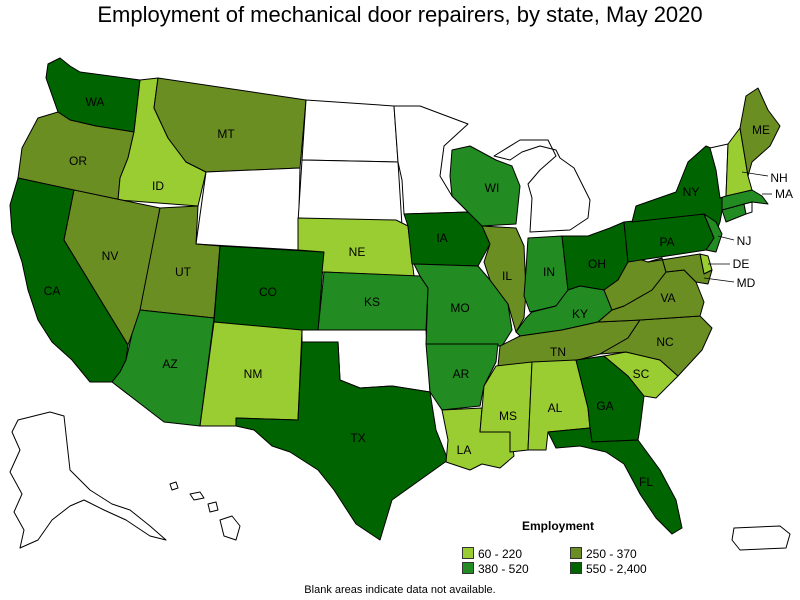 The height and width of the screenshot is (600, 800). I want to click on state-label-FL: FL, so click(646, 482).